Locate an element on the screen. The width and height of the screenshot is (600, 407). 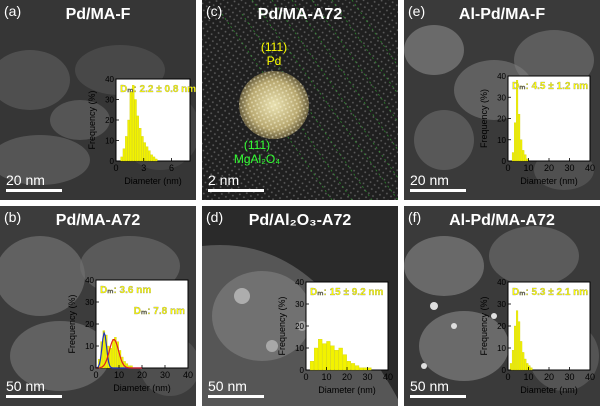
panel-label: (f) is located at coordinates (415, 217).